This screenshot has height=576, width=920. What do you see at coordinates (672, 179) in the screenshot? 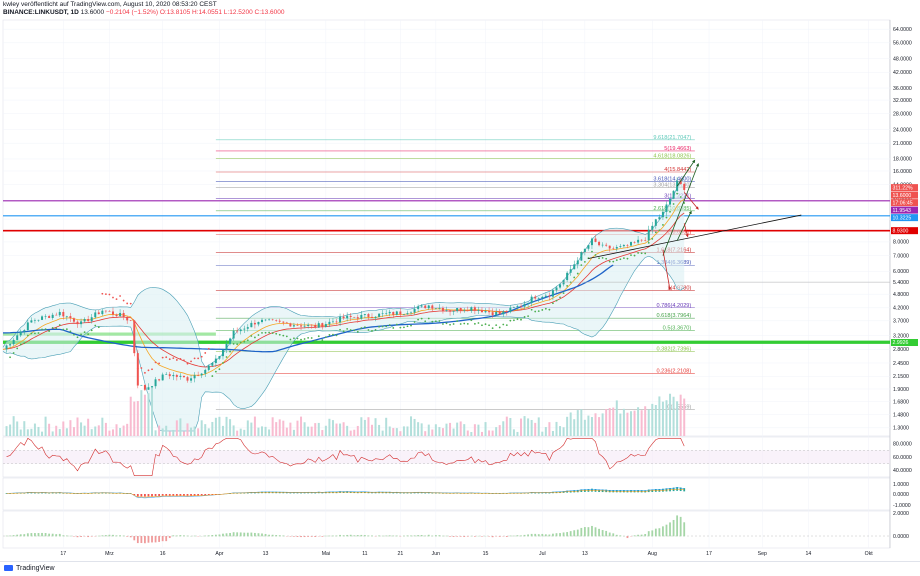
I see `fib-level-label: 3.618(14.4600)` at bounding box center [672, 179].